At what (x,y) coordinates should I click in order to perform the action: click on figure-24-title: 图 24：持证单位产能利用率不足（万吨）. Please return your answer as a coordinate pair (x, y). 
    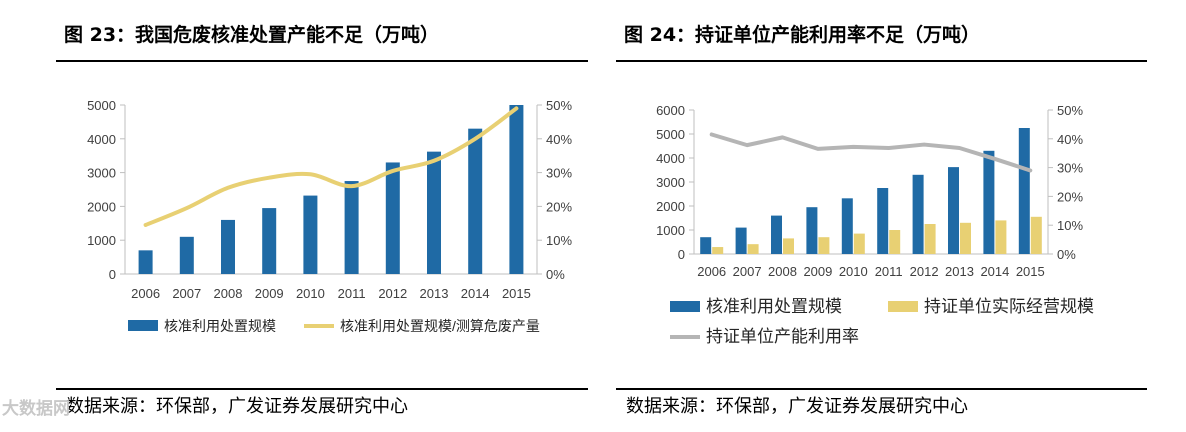
    Looking at the image, I should click on (802, 35).